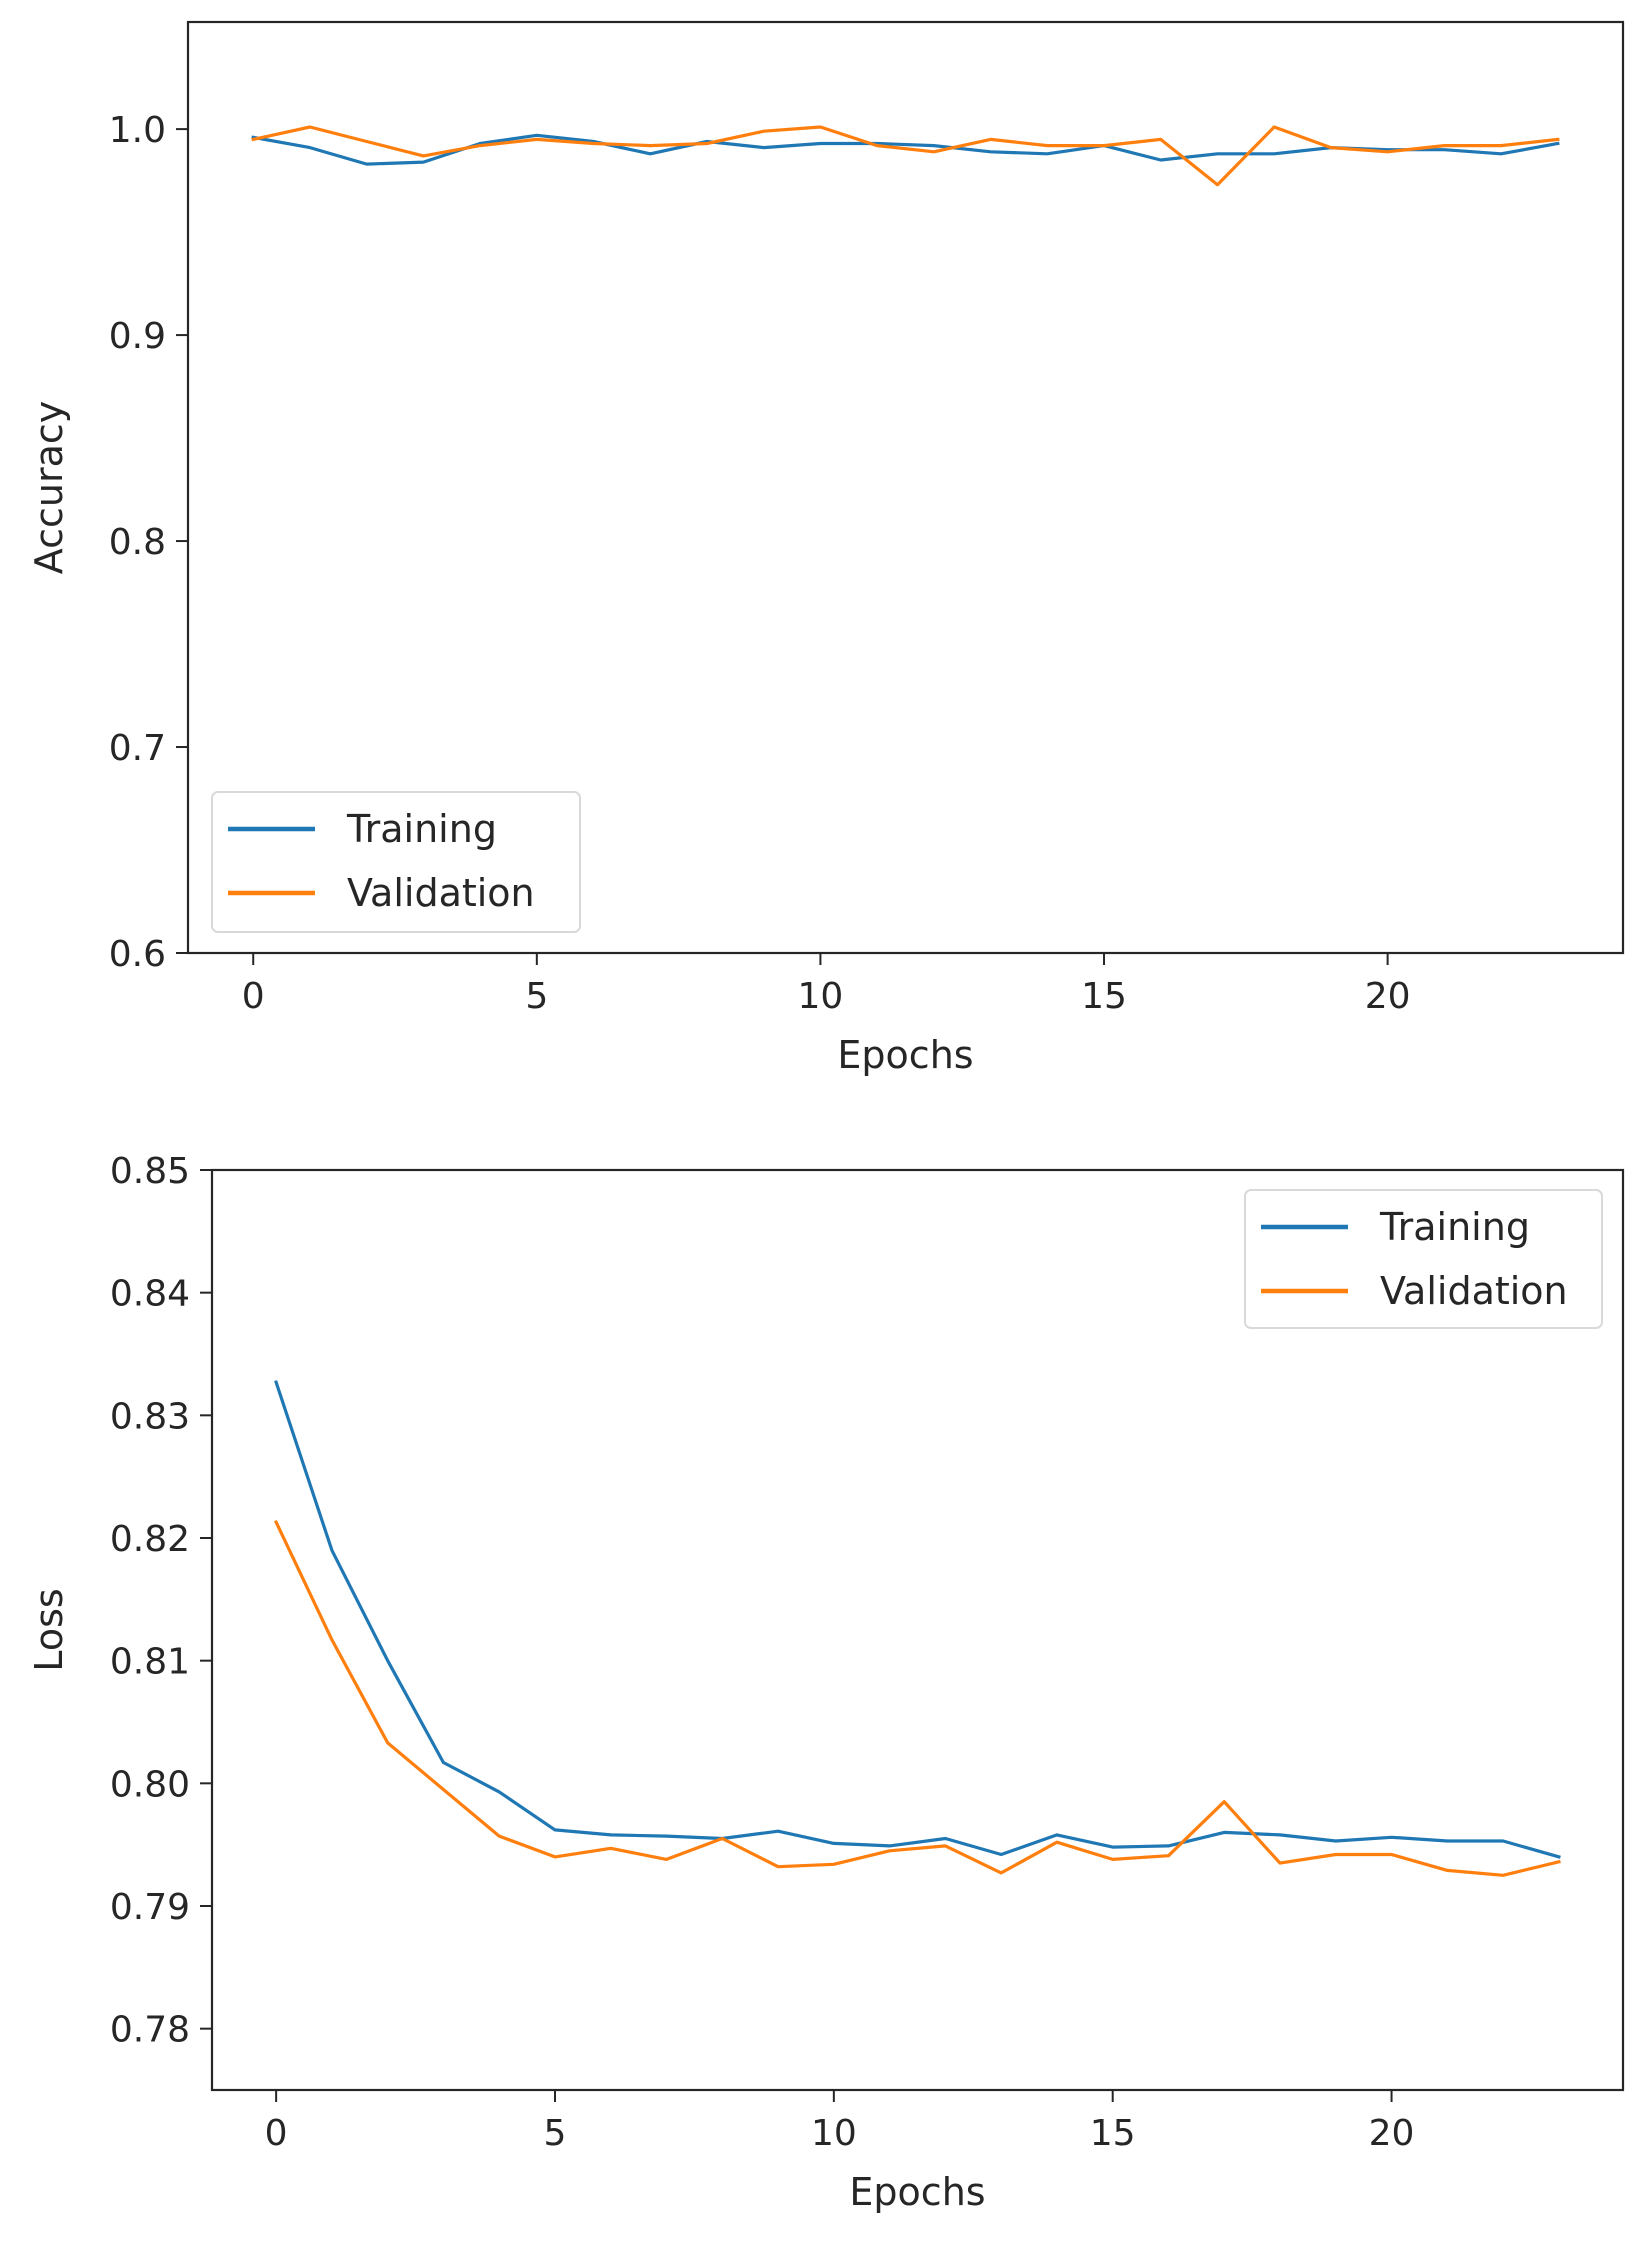 This screenshot has height=2251, width=1651. Describe the element at coordinates (253, 996) in the screenshot. I see `accuracy-xtick-label: 0` at that location.